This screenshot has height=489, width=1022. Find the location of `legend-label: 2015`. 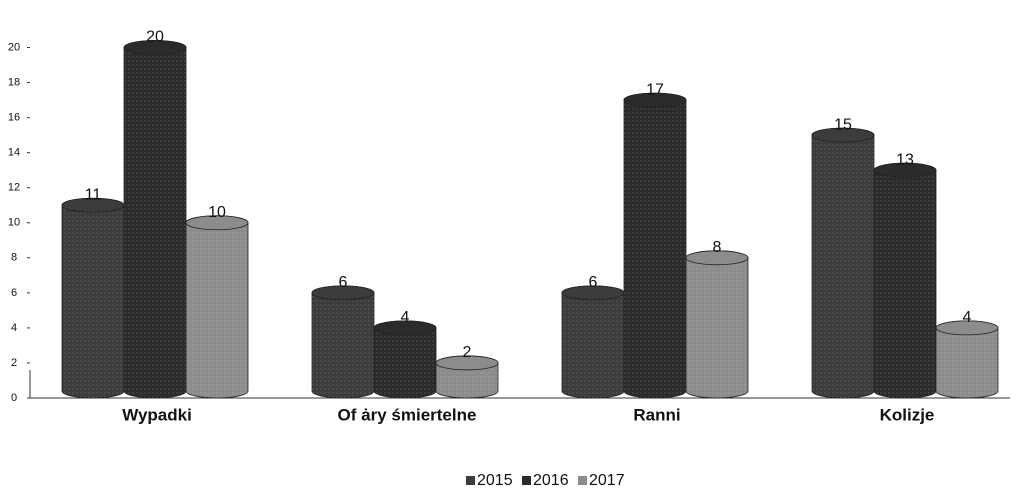

legend-label: 2015 is located at coordinates (495, 480).